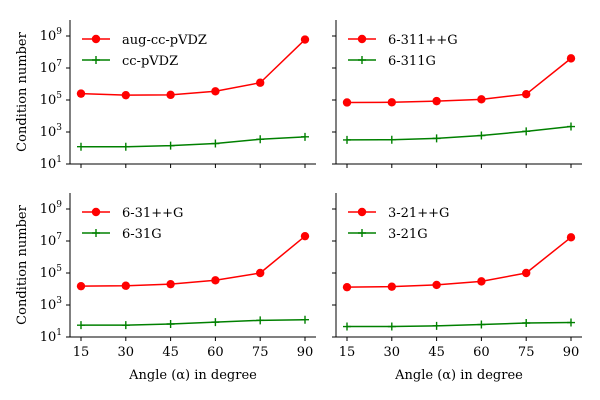  Describe the element at coordinates (164, 40) in the screenshot. I see `legend-label: aug-cc-pVDZ` at that location.